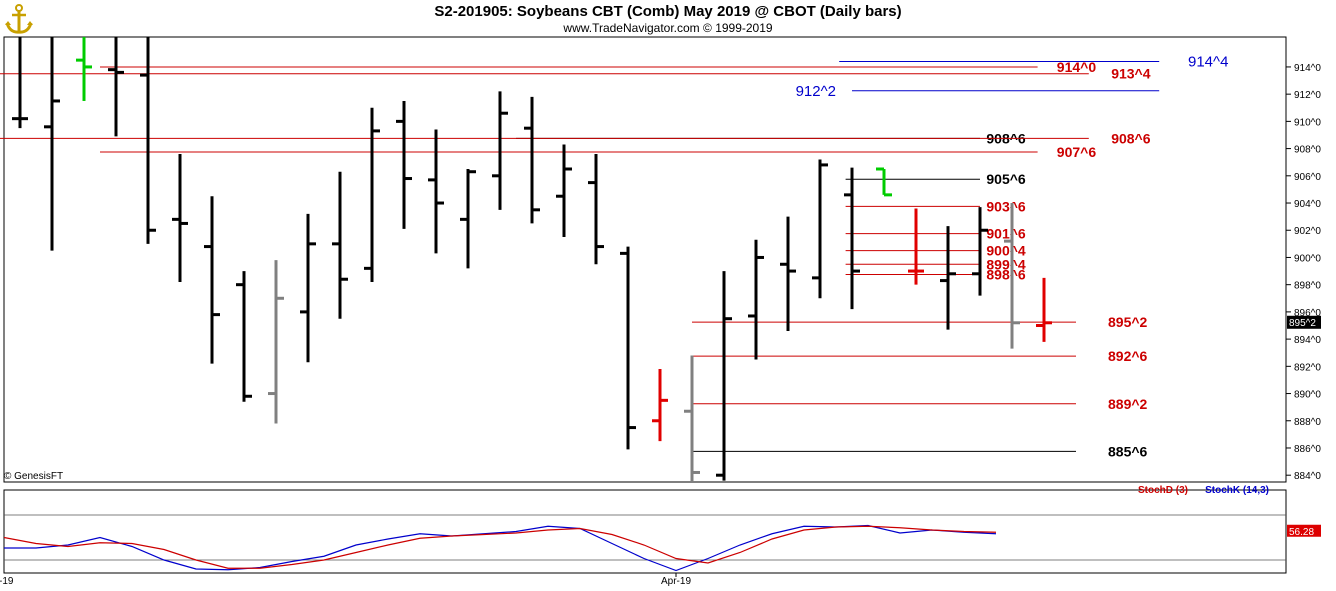 The image size is (1336, 591). What do you see at coordinates (1128, 404) in the screenshot?
I see `level-label: 889^2` at bounding box center [1128, 404].